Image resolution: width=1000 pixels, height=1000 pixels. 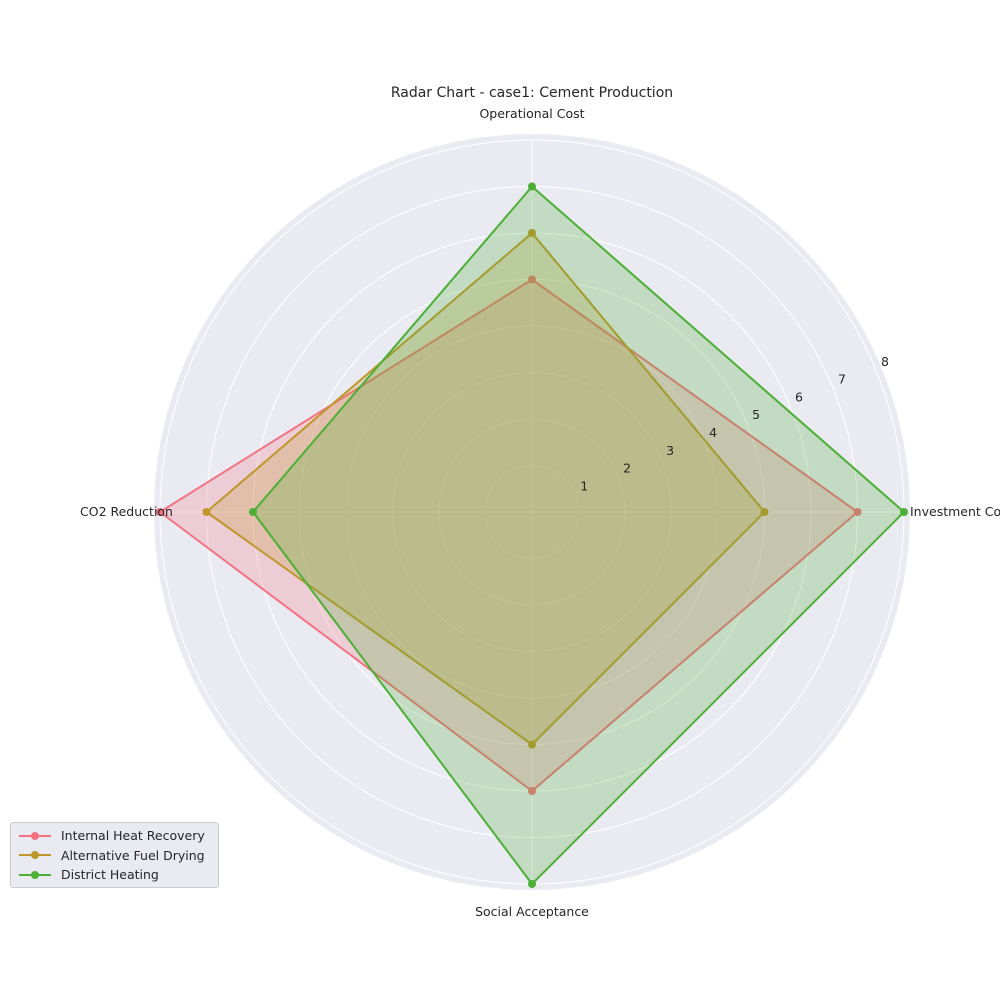 I want to click on radial-tick-label: 8, so click(x=885, y=361).